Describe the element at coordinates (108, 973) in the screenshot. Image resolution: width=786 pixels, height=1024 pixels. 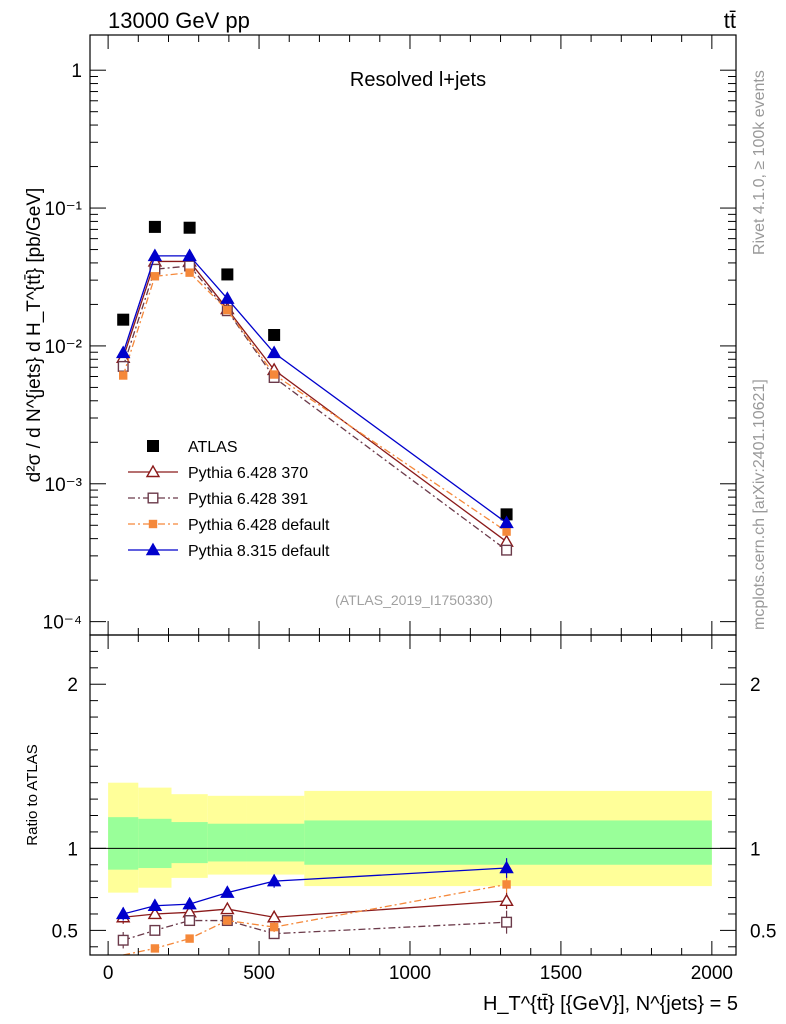
I see `x-tick-label: 0` at that location.